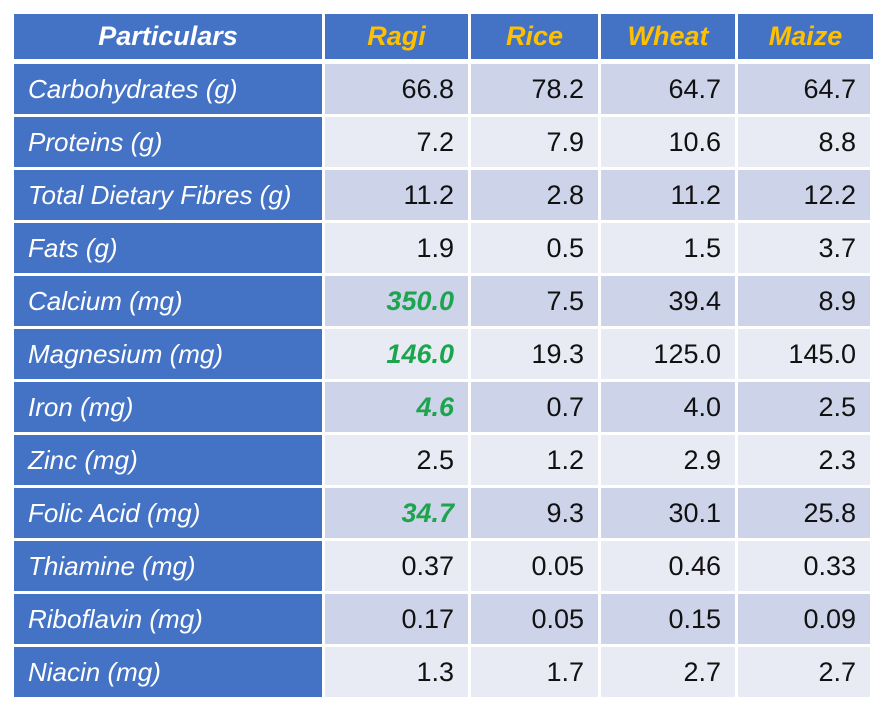 This screenshot has height=720, width=887. Describe the element at coordinates (669, 620) in the screenshot. I see `wheat-value-cell: 0.15` at that location.